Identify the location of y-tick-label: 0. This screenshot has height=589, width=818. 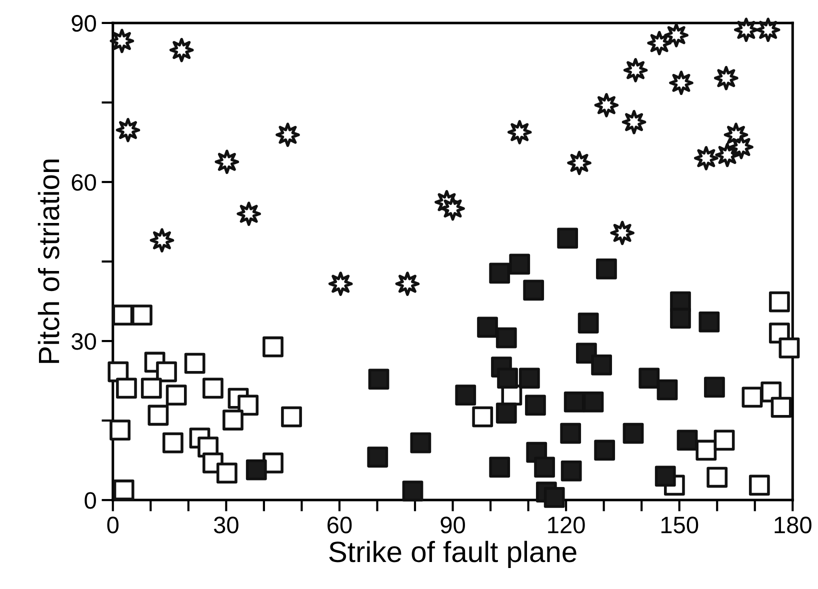
(90, 500).